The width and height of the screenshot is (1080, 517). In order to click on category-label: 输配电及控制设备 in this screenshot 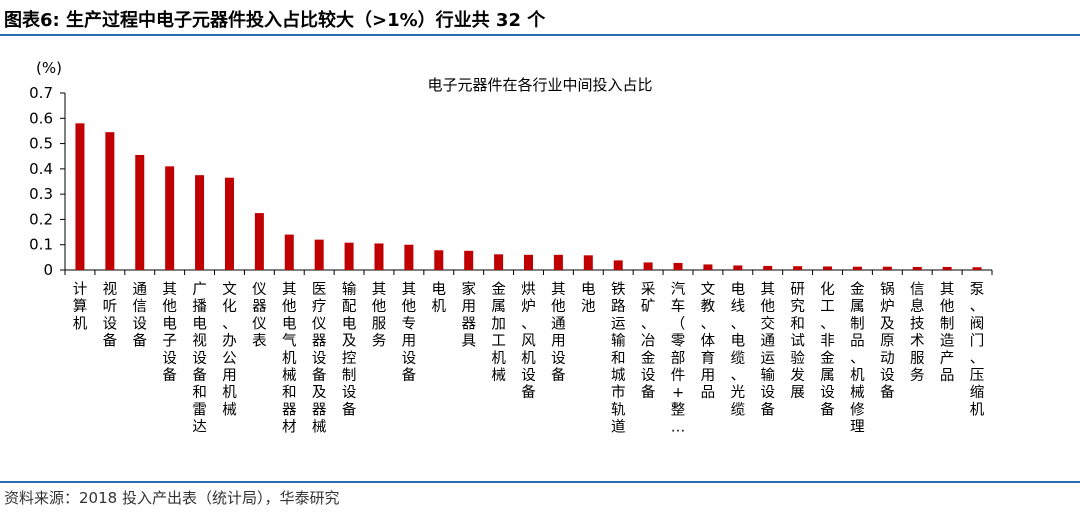, I will do `click(349, 349)`.